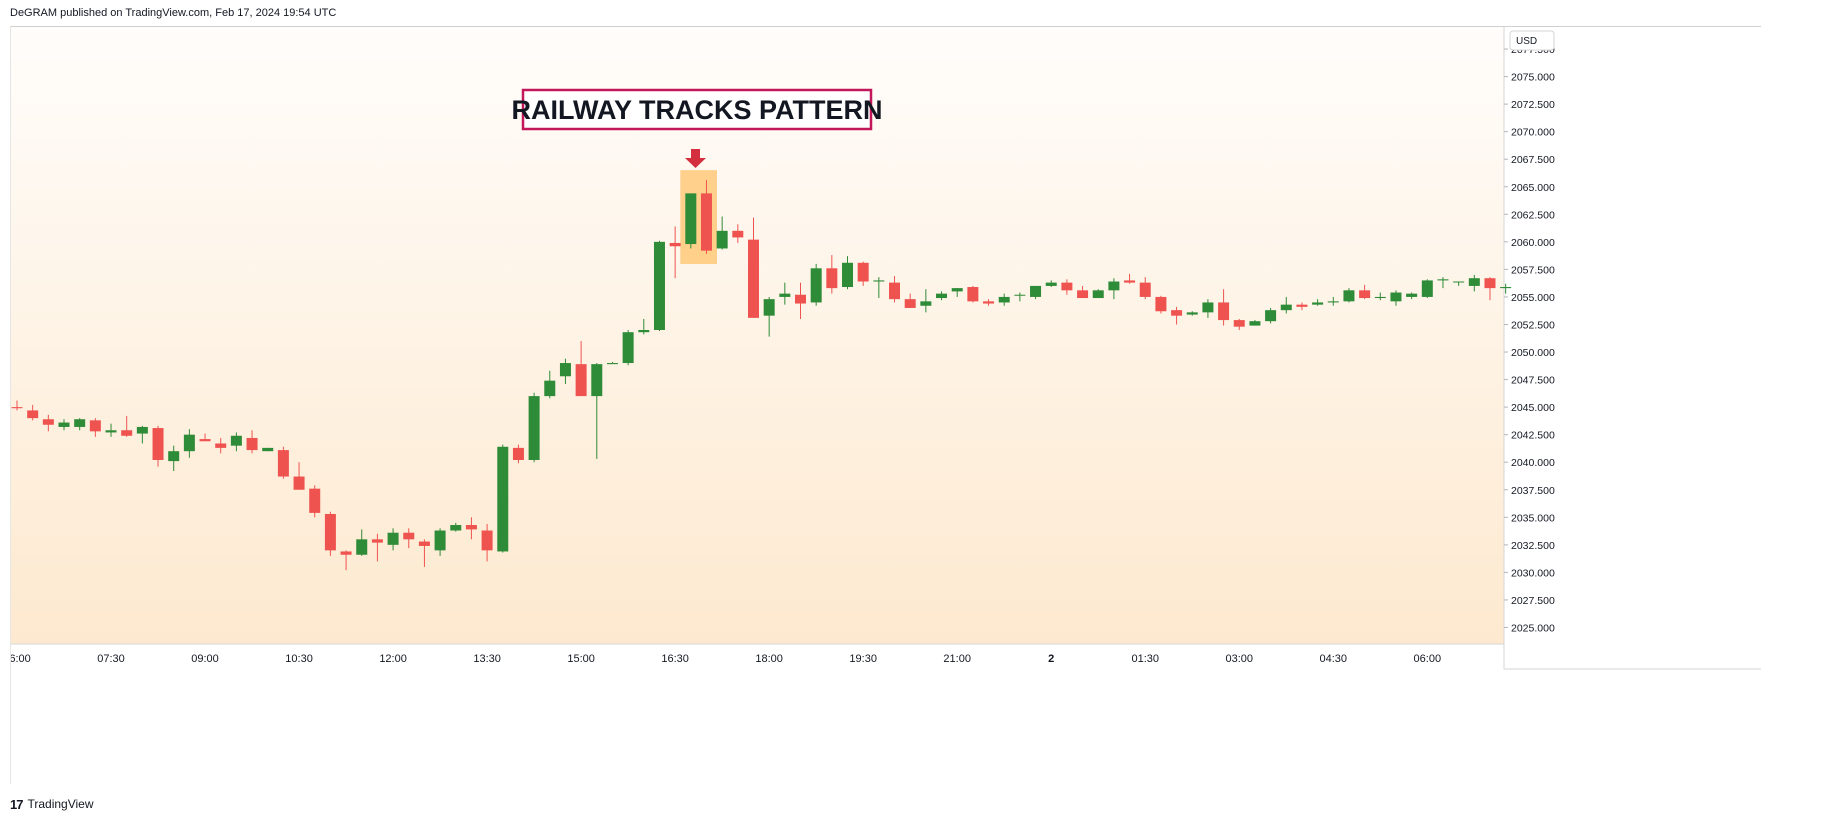  What do you see at coordinates (111, 659) in the screenshot?
I see `time-tick-label: 07:30` at bounding box center [111, 659].